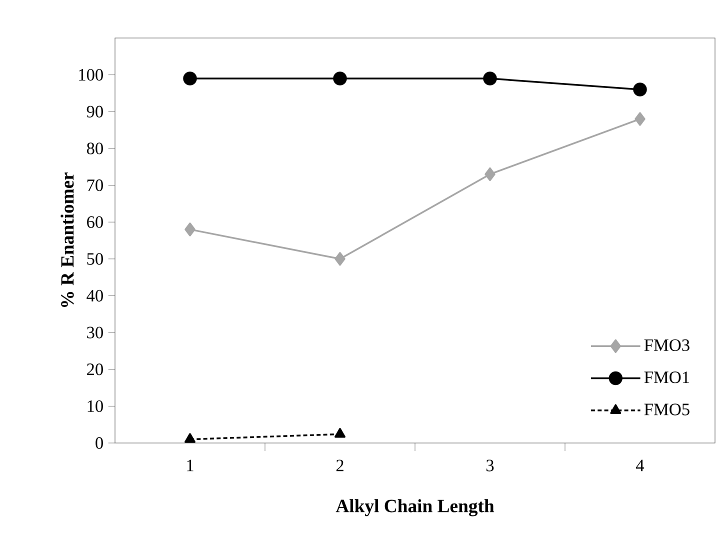 This screenshot has width=725, height=543. Describe the element at coordinates (91, 74) in the screenshot. I see `y-tick-label: 100` at that location.